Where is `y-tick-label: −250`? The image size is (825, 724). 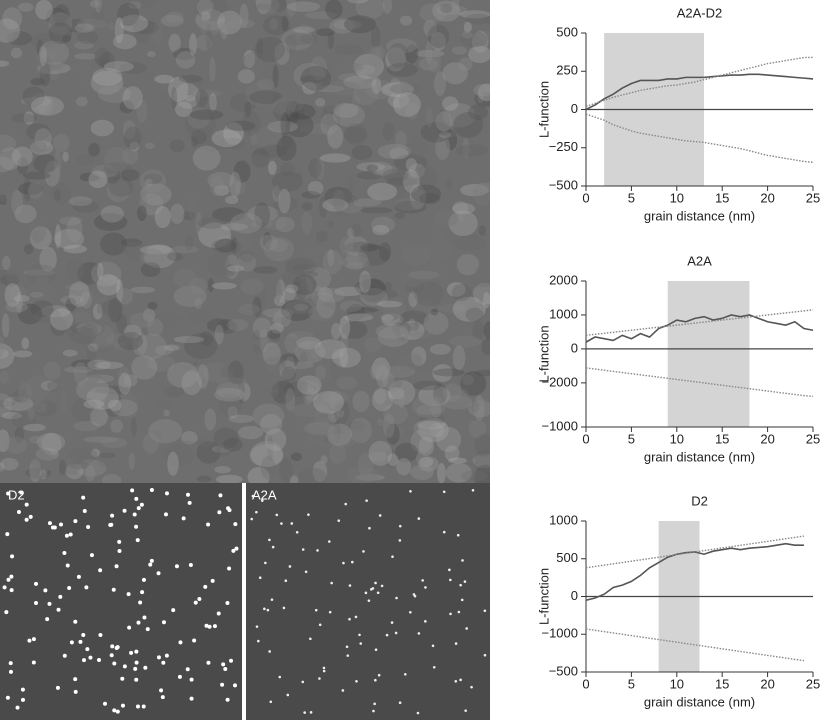 y-tick-label: −250 is located at coordinates (563, 146).